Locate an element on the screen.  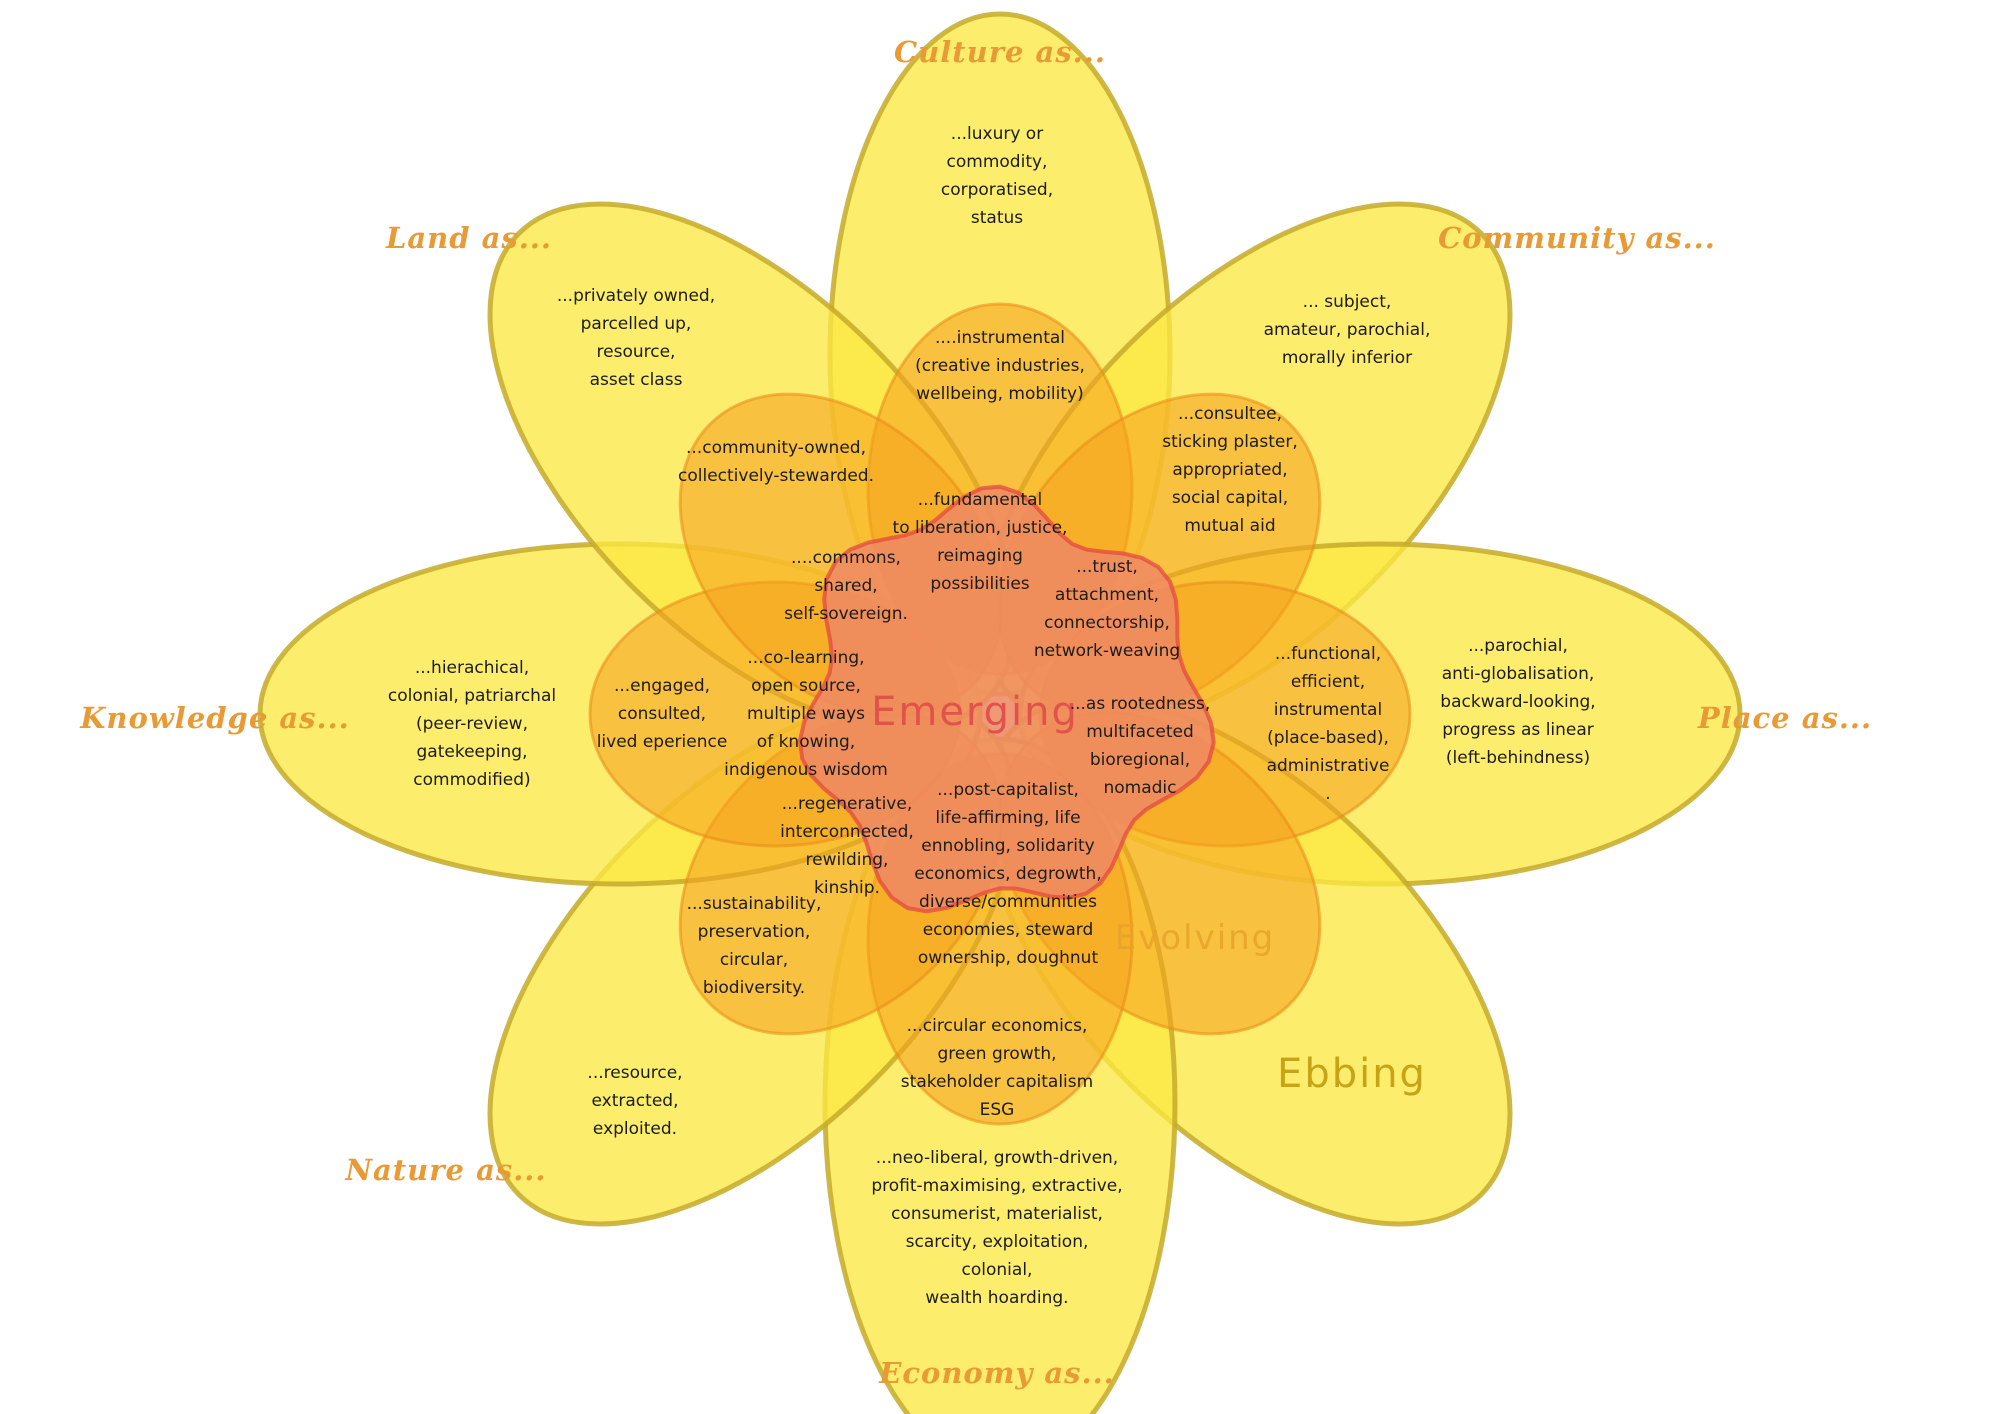
text-line: commodity, is located at coordinates (997, 162).